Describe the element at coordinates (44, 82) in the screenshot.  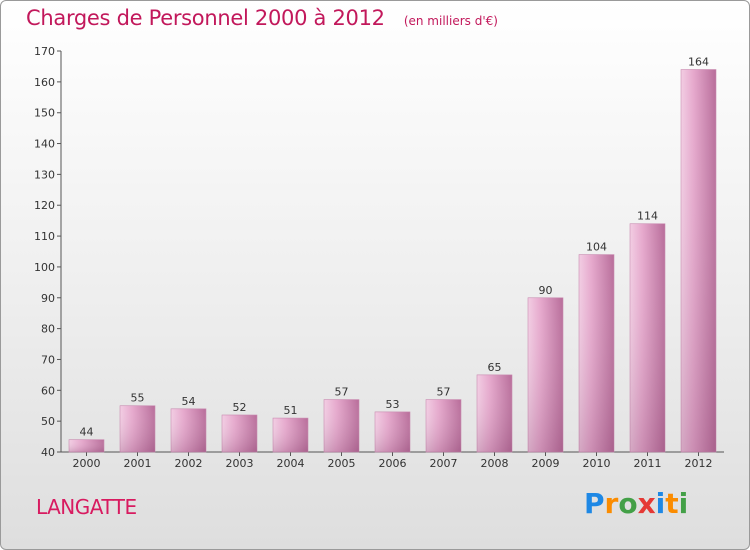
I see `y-tick-label: 160` at that location.